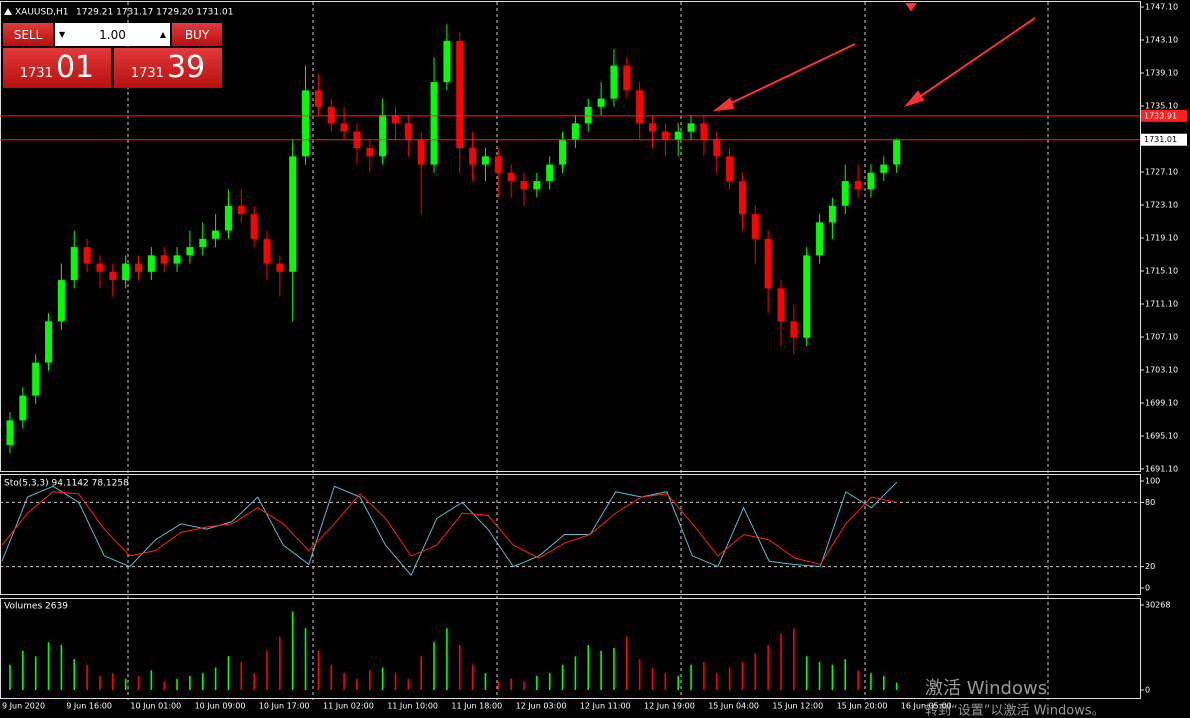 Image resolution: width=1190 pixels, height=718 pixels. Describe the element at coordinates (1157, 605) in the screenshot. I see `y-tick-label: 30268` at that location.